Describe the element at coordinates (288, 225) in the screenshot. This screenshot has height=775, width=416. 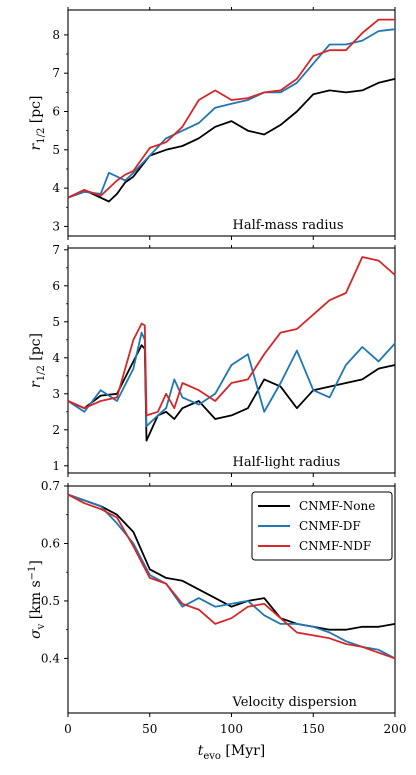
I see `panel-annotation: Half-mass radius` at that location.